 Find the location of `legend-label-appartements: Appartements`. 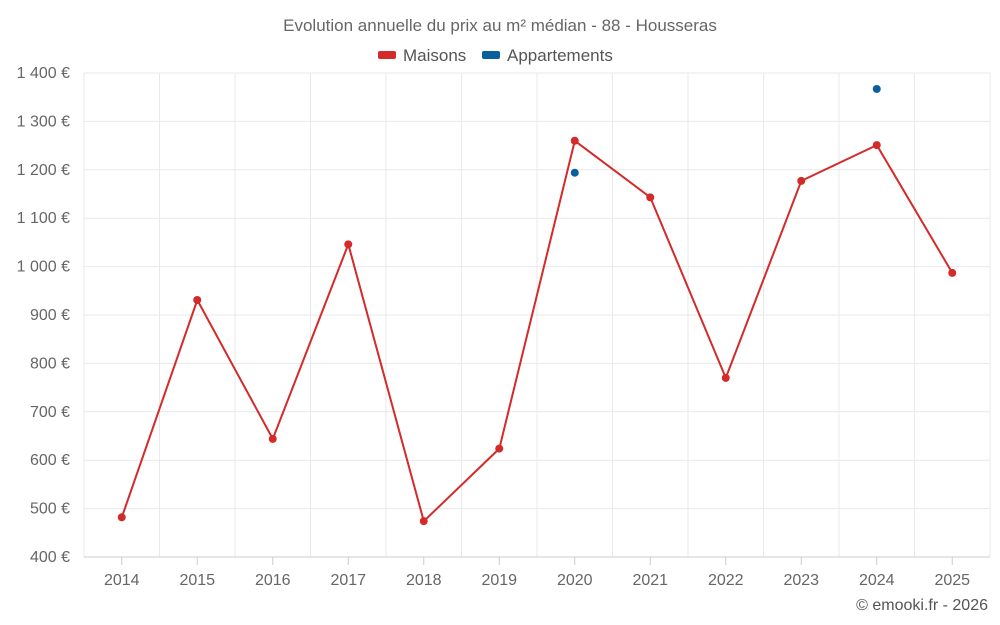

legend-label-appartements: Appartements is located at coordinates (560, 55).